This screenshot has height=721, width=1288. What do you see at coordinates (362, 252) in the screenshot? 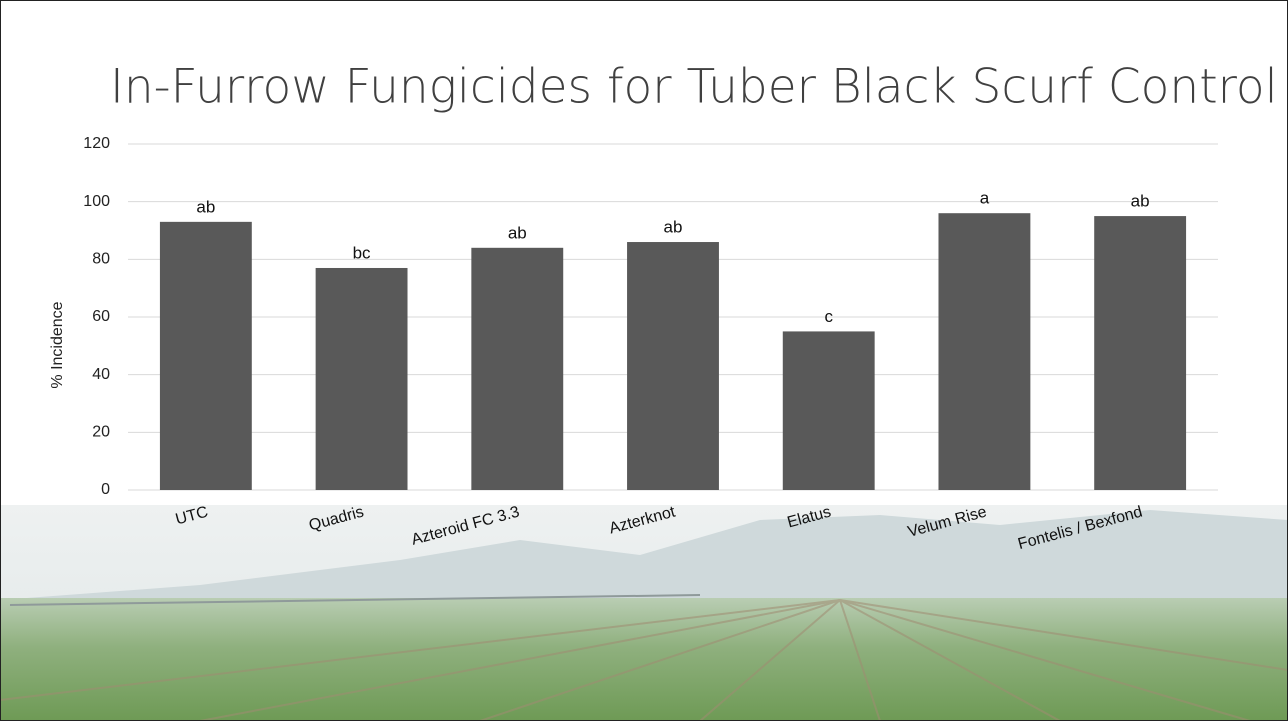
I see `significance-letter: bc` at bounding box center [362, 252].